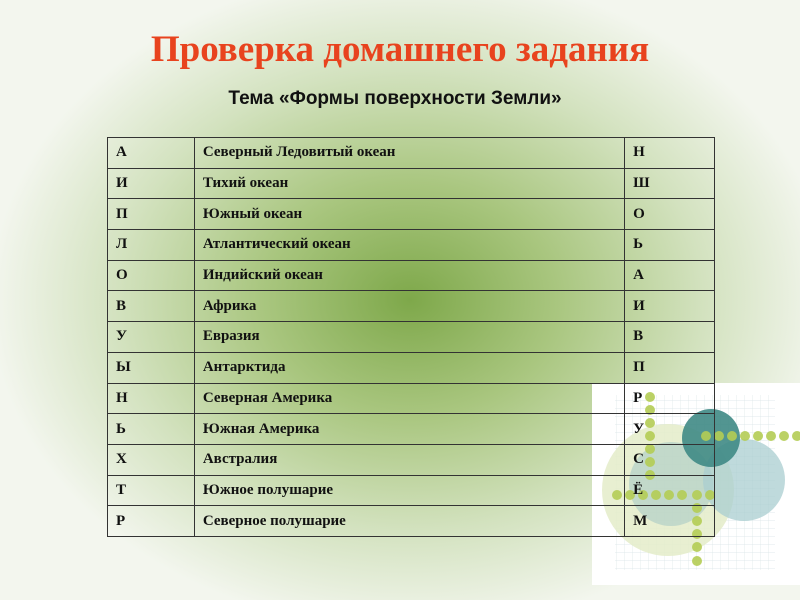  Describe the element at coordinates (151, 245) in the screenshot. I see `letter-cell: Л` at that location.